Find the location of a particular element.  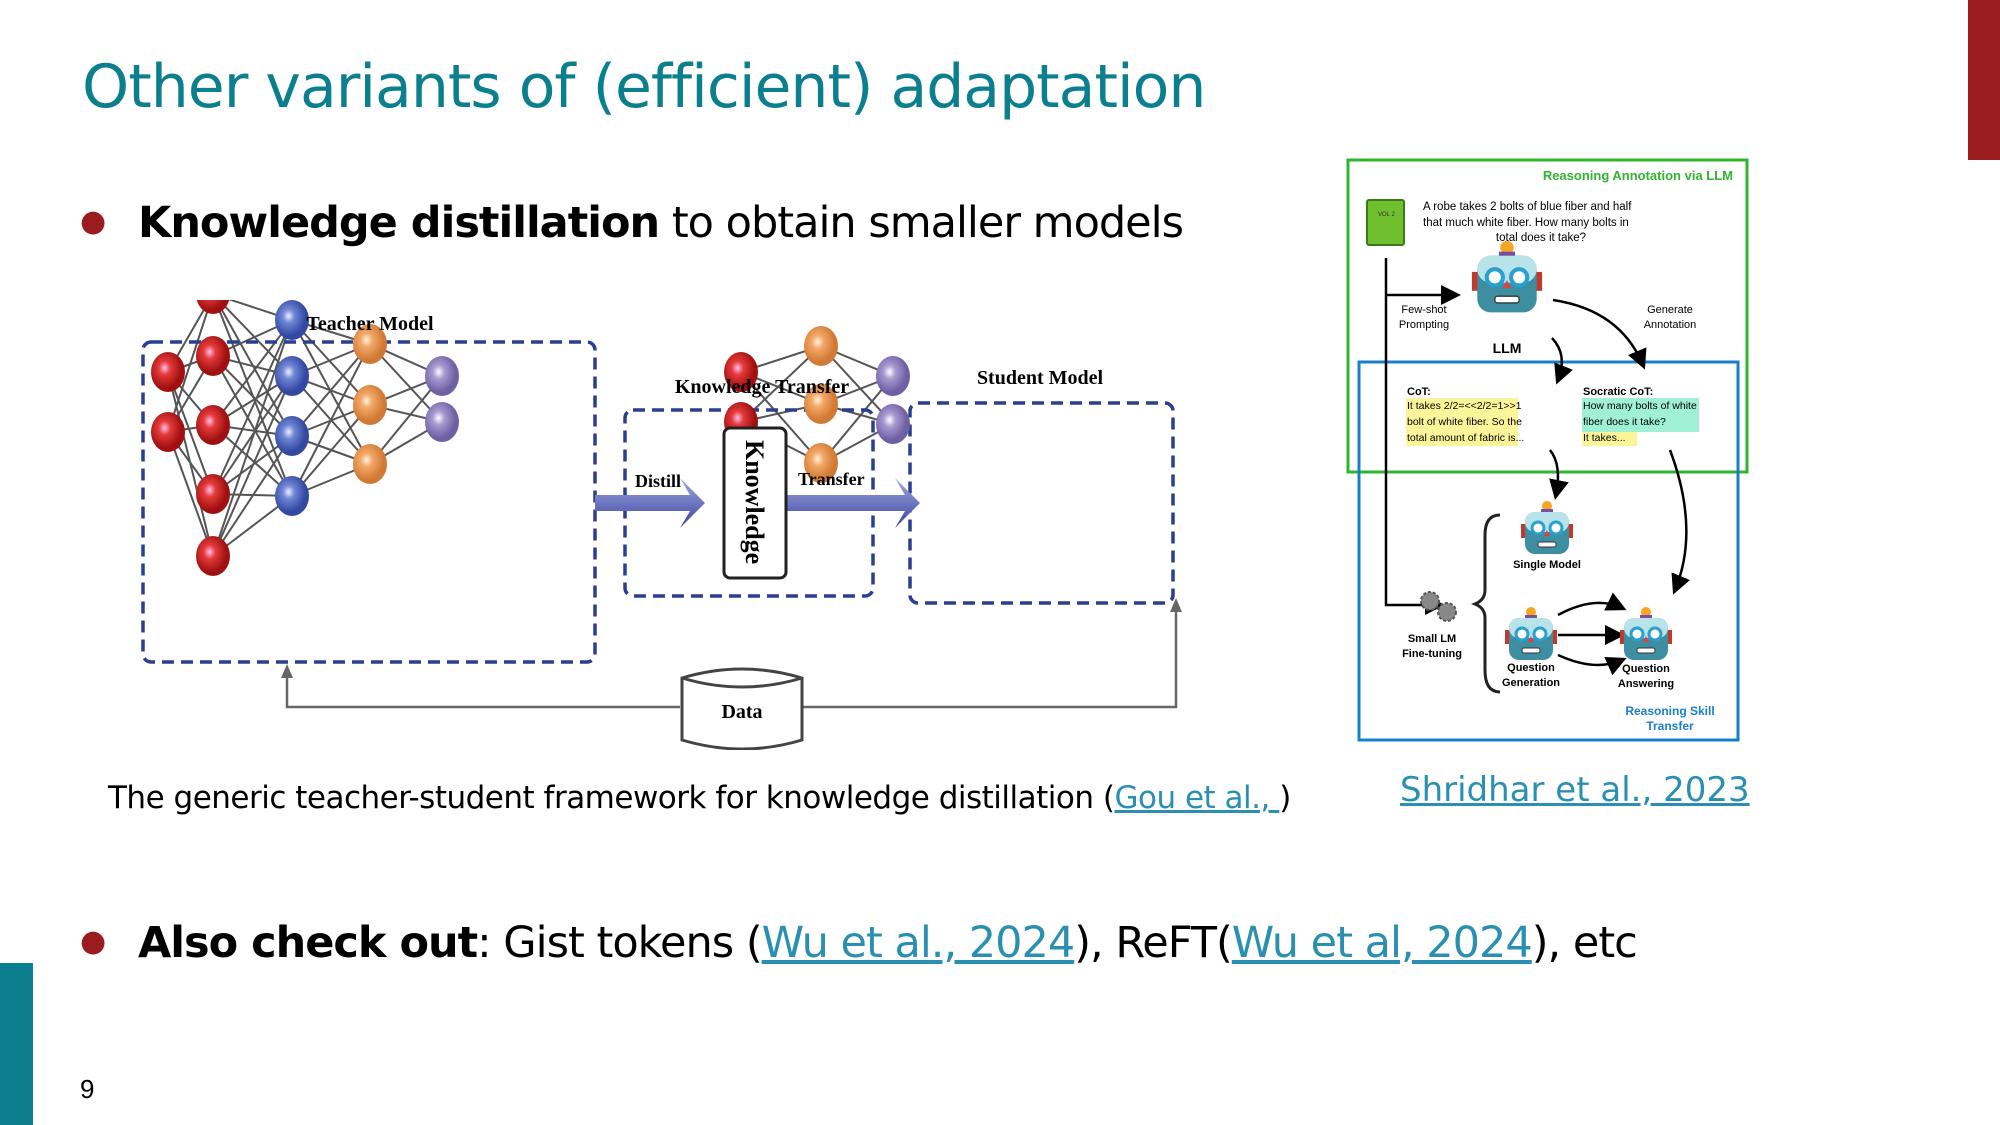

blue-title-1: Reasoning Skill is located at coordinates (1669, 711).